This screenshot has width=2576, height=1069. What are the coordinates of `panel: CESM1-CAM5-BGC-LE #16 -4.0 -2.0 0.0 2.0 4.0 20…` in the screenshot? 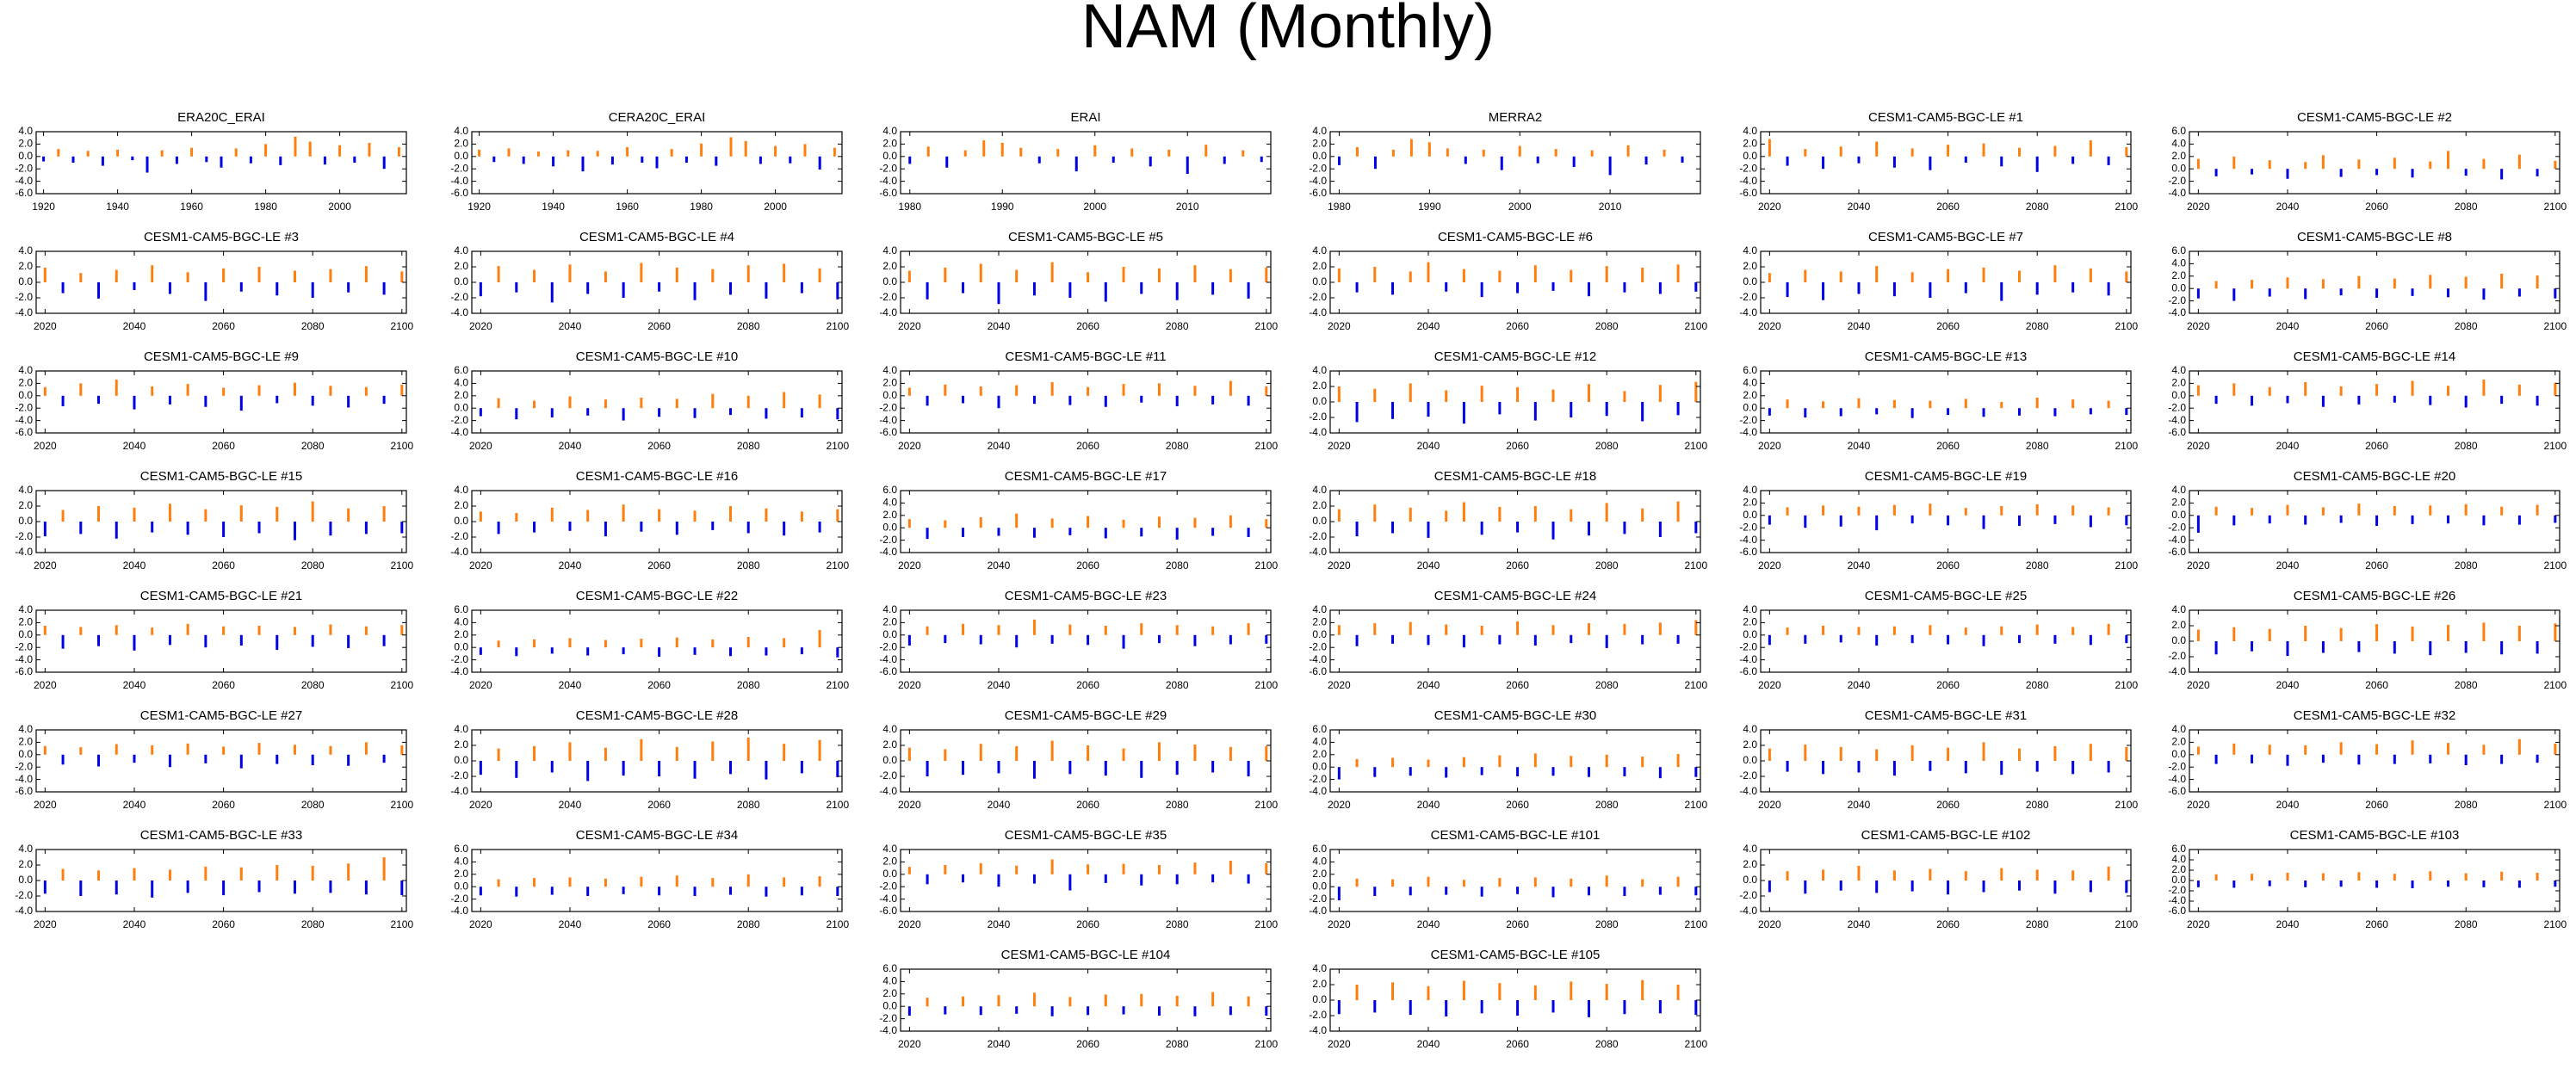 It's located at (649, 521).